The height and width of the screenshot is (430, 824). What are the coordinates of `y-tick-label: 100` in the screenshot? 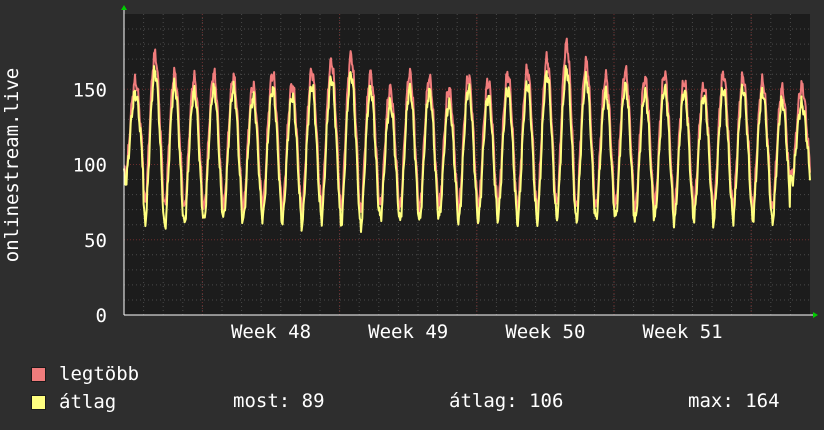 It's located at (90, 166).